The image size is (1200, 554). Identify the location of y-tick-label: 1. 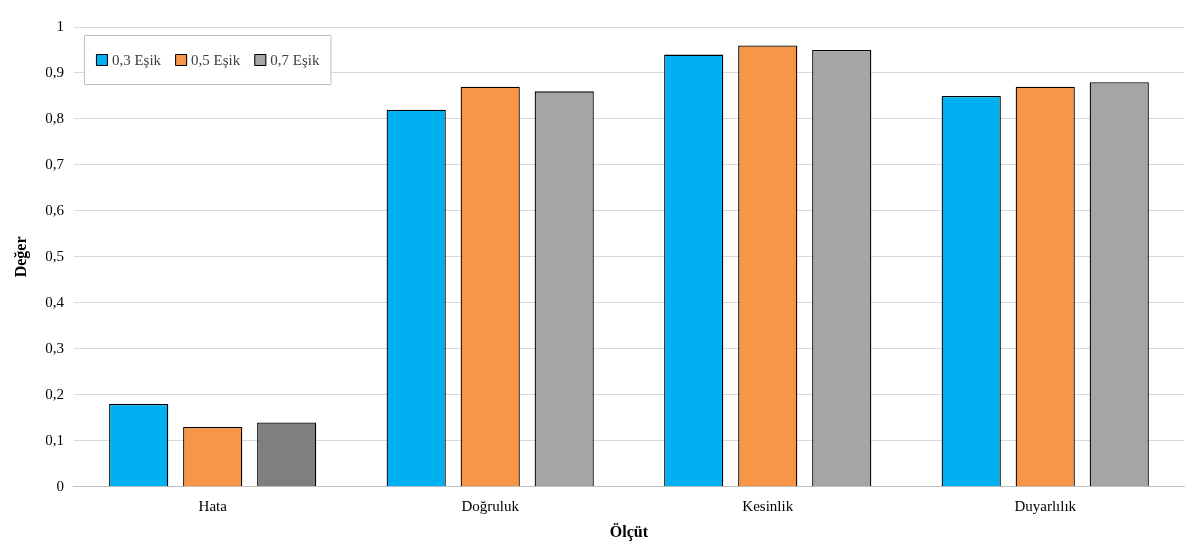
(60, 25).